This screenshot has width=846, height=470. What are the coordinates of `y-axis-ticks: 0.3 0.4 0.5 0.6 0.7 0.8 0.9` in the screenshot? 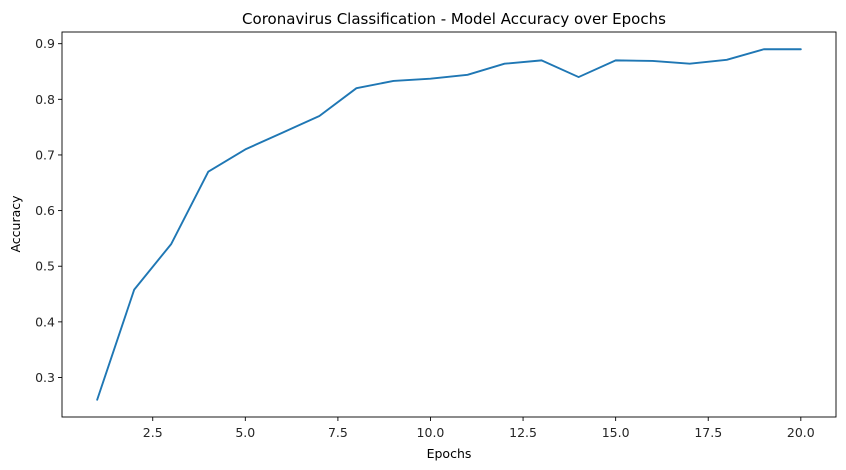 It's located at (48, 210).